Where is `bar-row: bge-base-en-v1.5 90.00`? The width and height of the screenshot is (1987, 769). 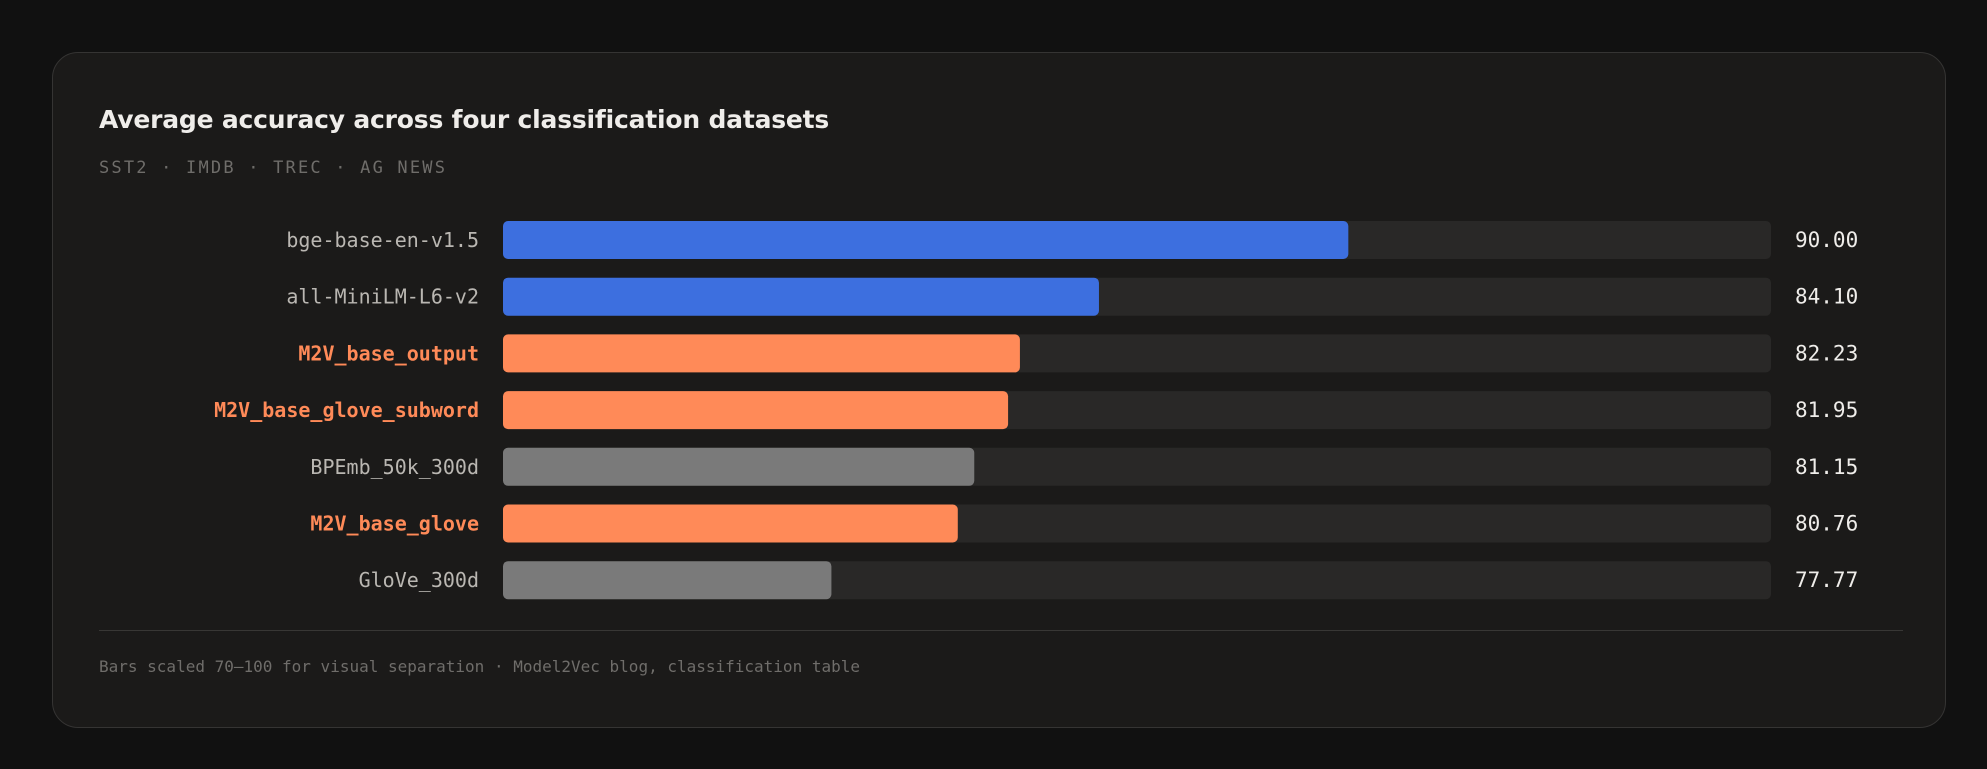
bar-row: bge-base-en-v1.5 90.00 is located at coordinates (1072, 240).